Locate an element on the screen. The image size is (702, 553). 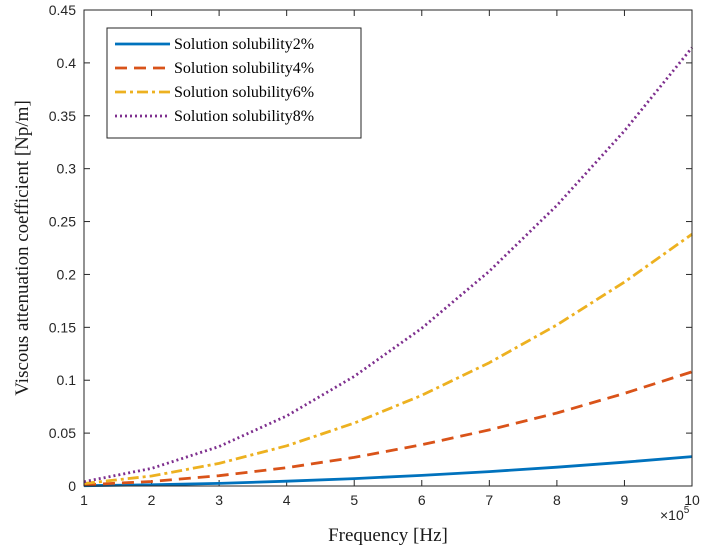
x-tick-label: 8 is located at coordinates (557, 500).